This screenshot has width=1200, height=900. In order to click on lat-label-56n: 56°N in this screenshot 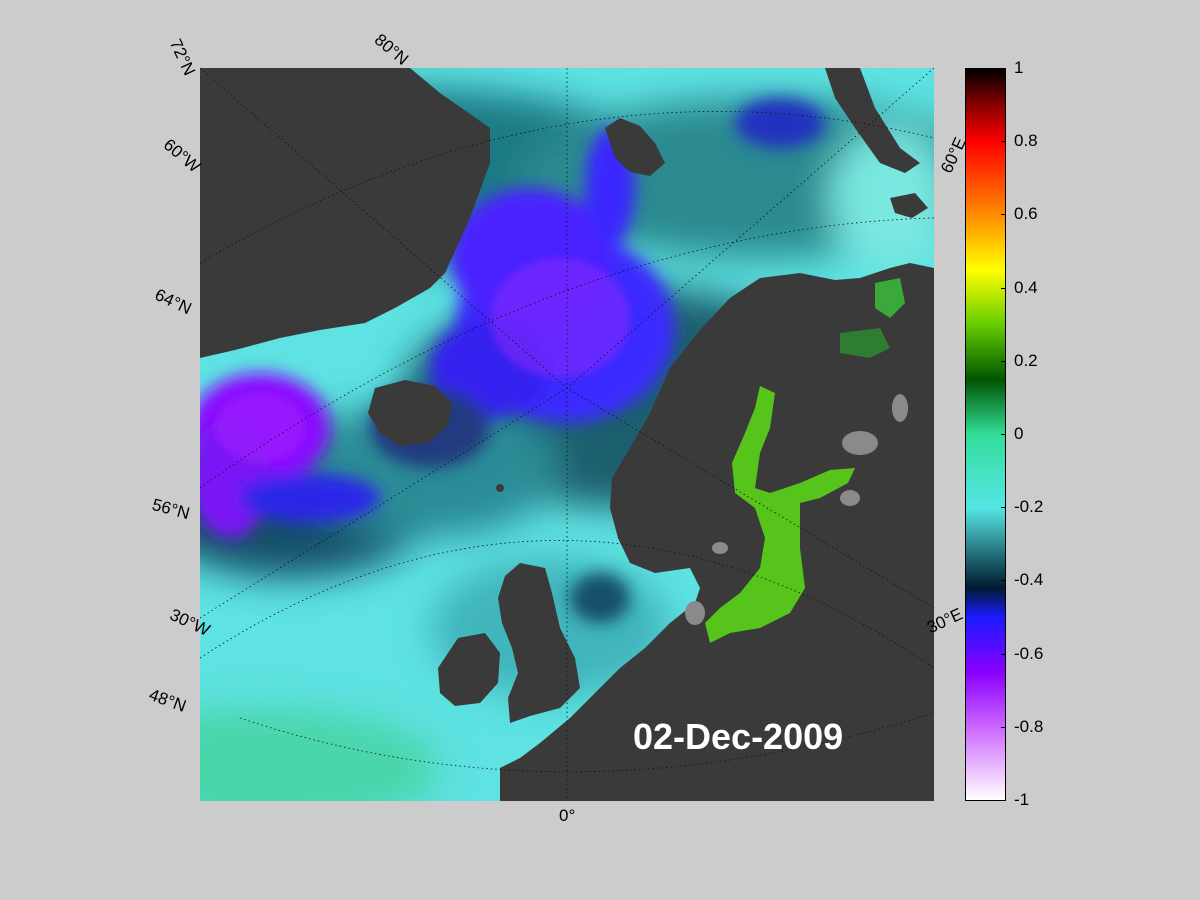, I will do `click(171, 509)`.